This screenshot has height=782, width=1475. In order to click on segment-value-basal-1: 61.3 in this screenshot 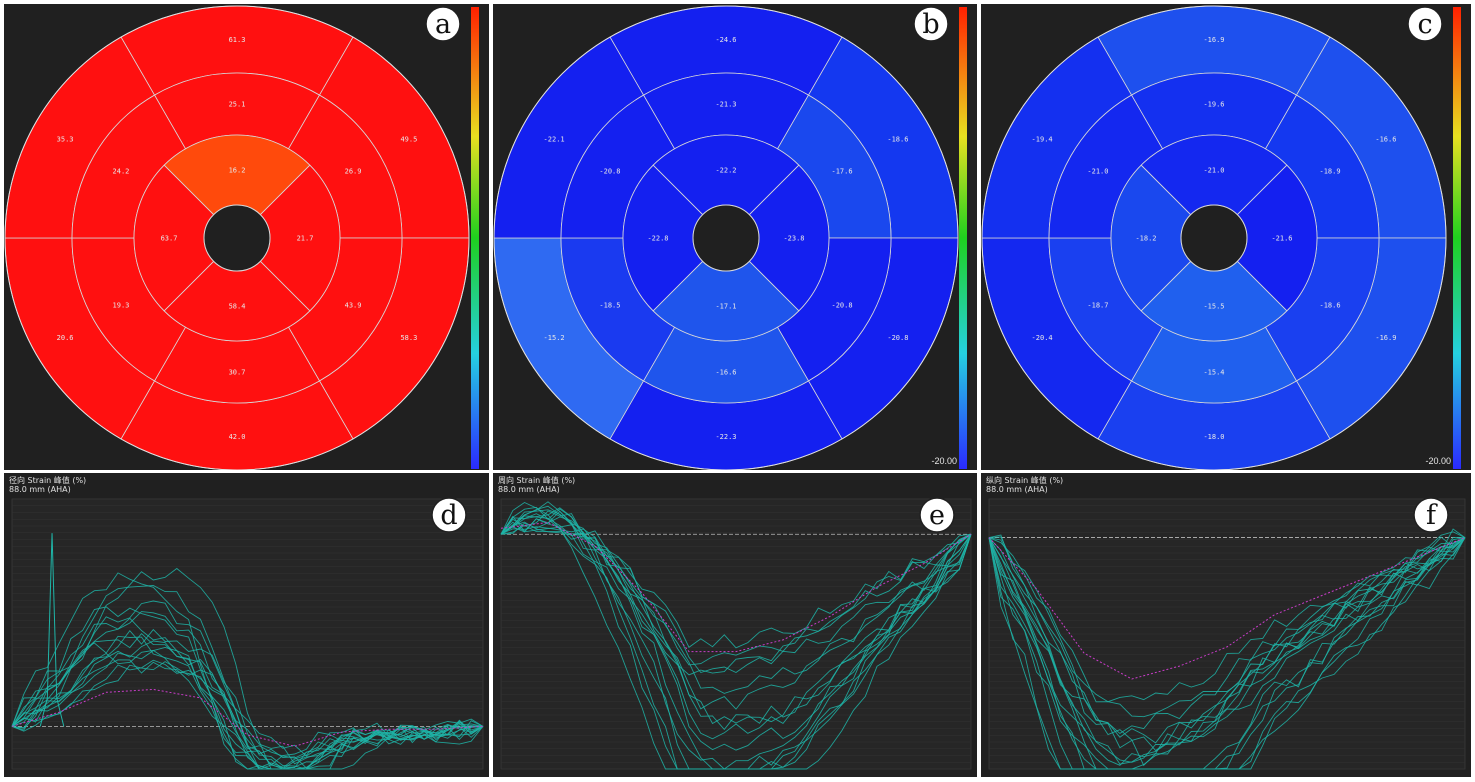, I will do `click(237, 40)`.